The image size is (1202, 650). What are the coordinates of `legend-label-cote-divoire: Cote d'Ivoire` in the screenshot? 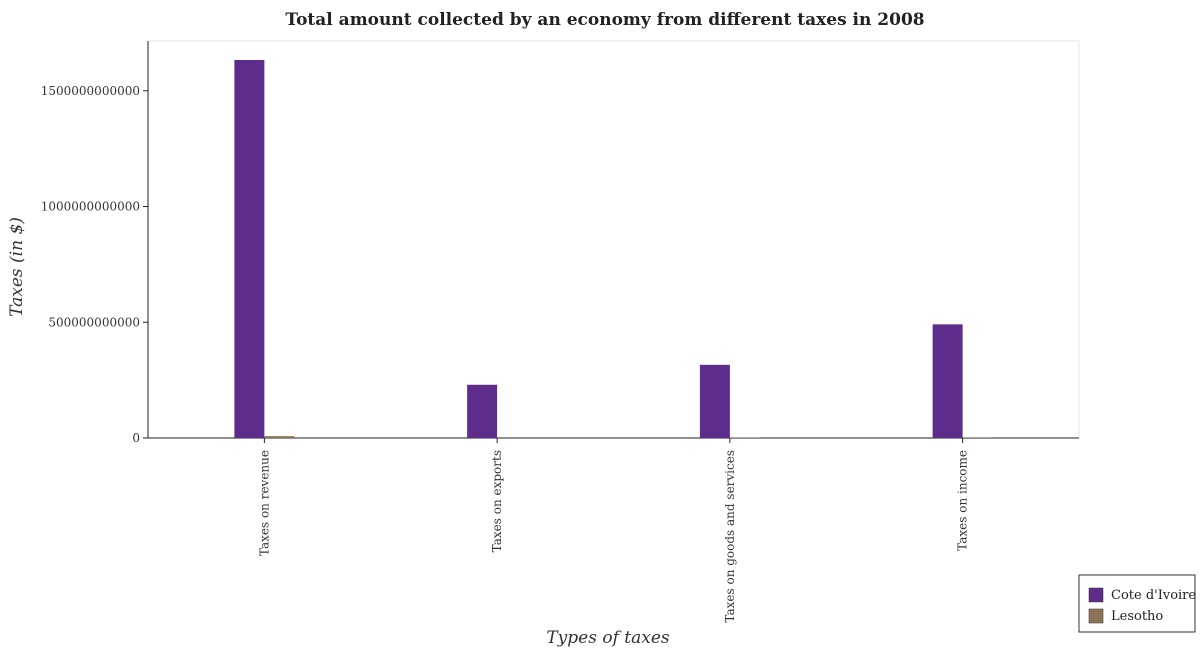 It's located at (1153, 595).